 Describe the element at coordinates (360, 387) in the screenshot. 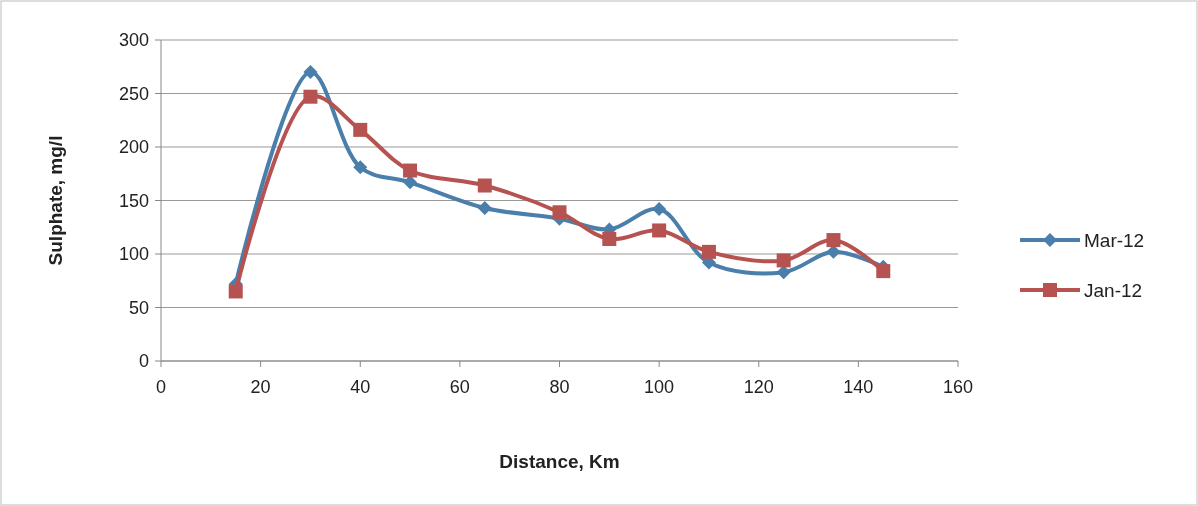

I see `x-tick-label: 40` at that location.